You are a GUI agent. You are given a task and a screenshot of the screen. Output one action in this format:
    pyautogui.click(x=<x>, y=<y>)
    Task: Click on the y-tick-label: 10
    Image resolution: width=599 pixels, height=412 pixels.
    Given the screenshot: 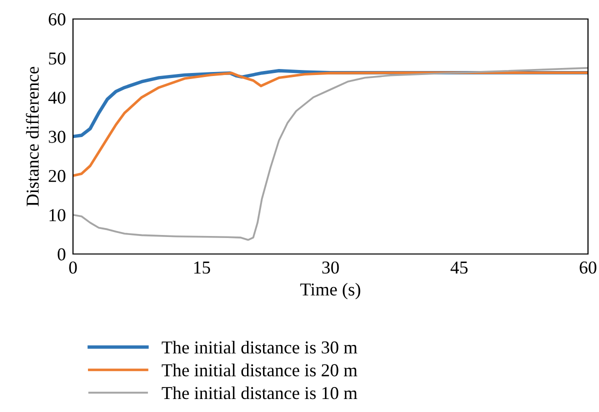 What is the action you would take?
    pyautogui.click(x=58, y=215)
    